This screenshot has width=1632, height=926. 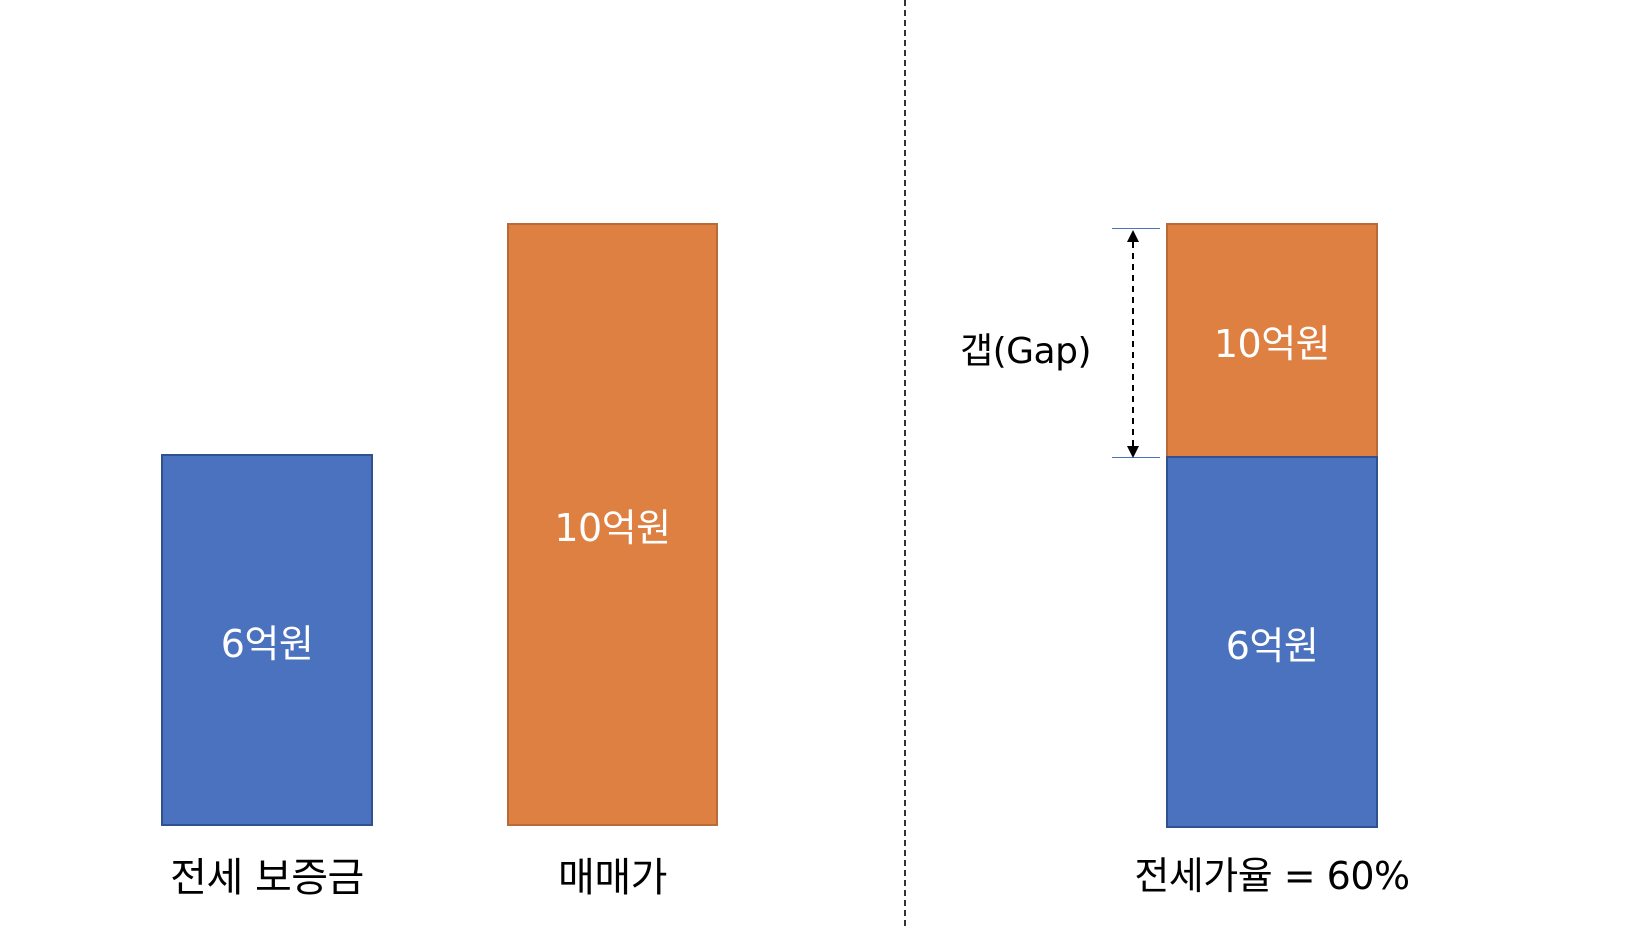 I want to click on sale-price-value: 10억원, so click(x=612, y=528).